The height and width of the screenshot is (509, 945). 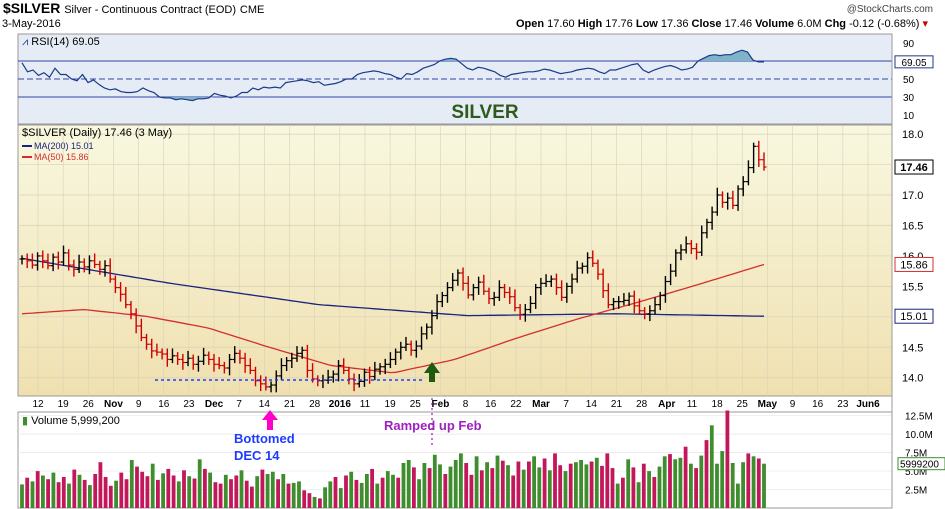 I want to click on volume-tick-label: 12.5M, so click(x=919, y=417).